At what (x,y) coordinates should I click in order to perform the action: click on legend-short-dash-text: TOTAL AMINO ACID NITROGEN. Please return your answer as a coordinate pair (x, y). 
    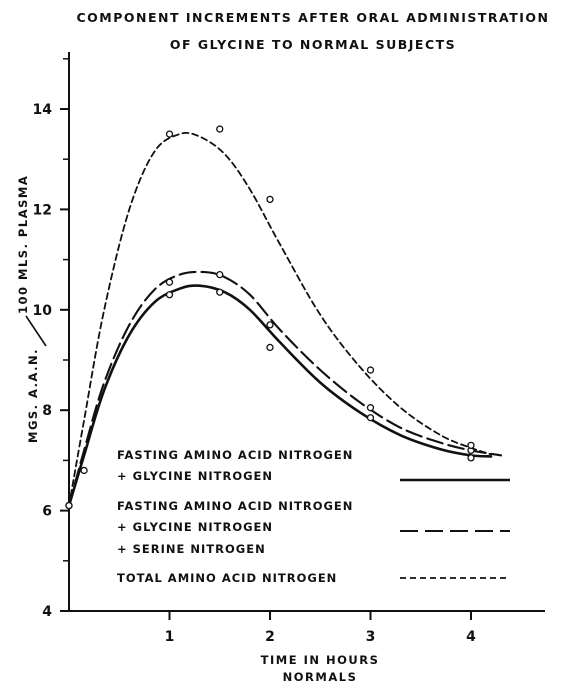
    Looking at the image, I should click on (227, 578).